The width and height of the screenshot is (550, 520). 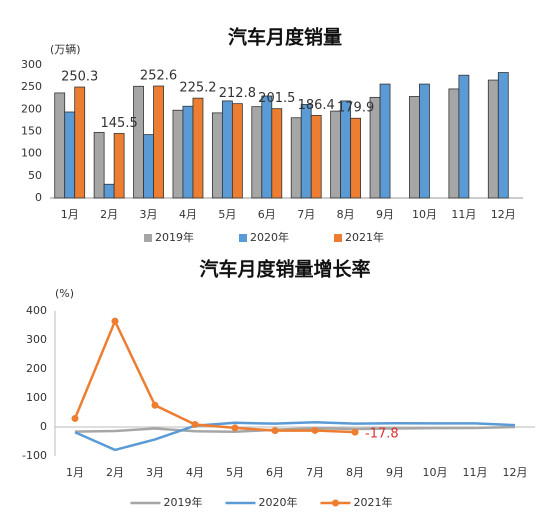 What do you see at coordinates (119, 123) in the screenshot?
I see `data-label: 145.5` at bounding box center [119, 123].